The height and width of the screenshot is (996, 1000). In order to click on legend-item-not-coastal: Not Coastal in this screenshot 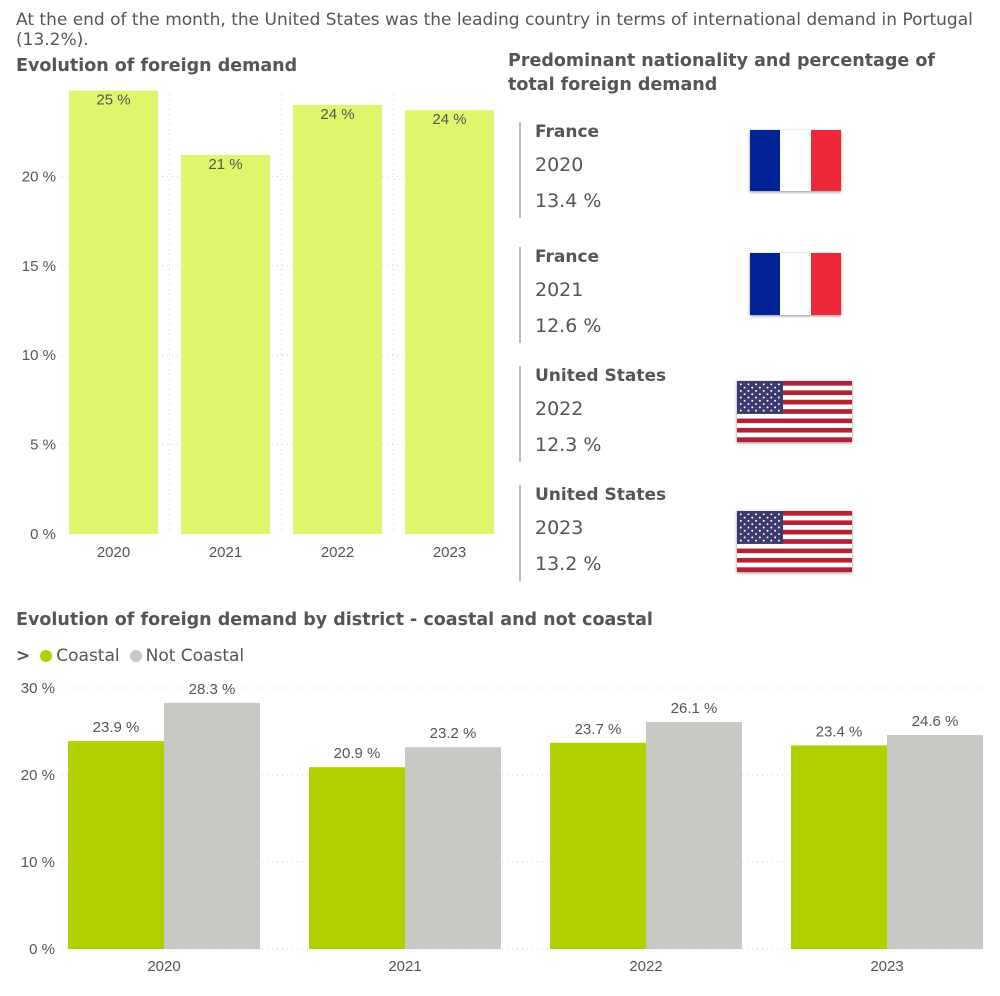, I will do `click(187, 656)`.